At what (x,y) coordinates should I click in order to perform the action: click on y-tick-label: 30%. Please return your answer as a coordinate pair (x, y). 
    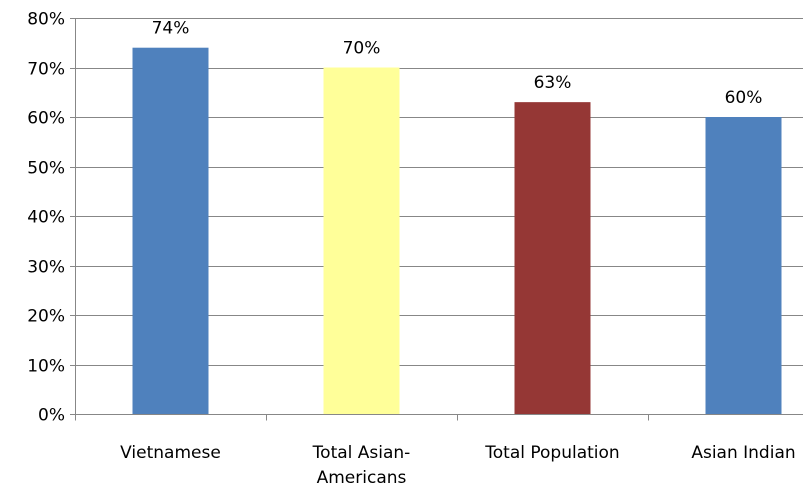
    Looking at the image, I should click on (46, 268).